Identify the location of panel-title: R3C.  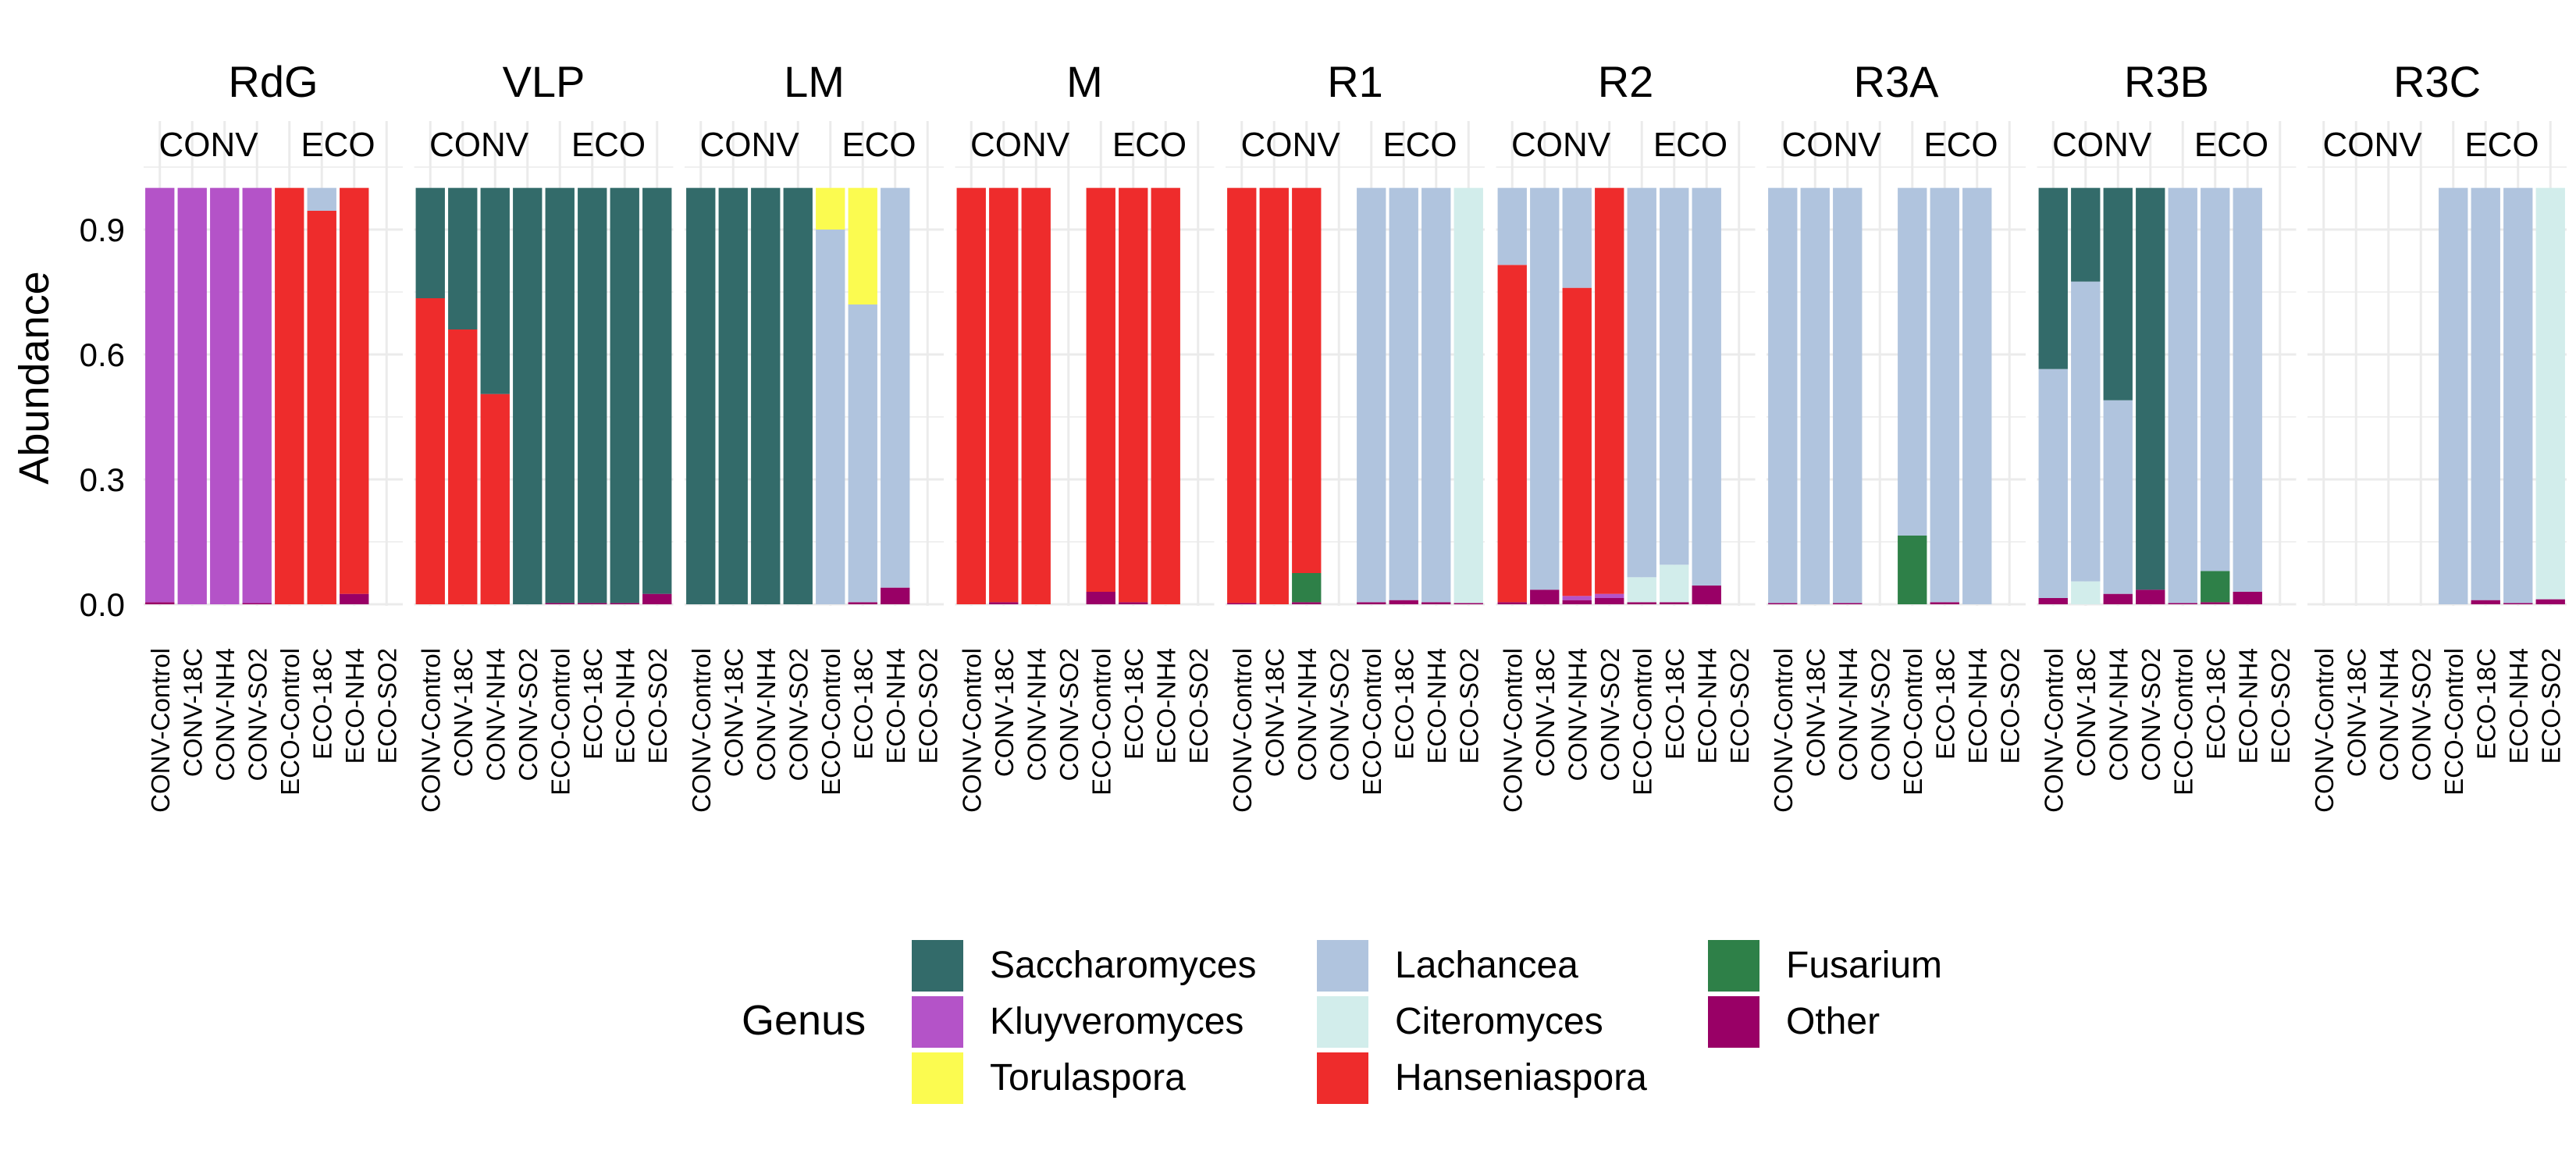
(2437, 81).